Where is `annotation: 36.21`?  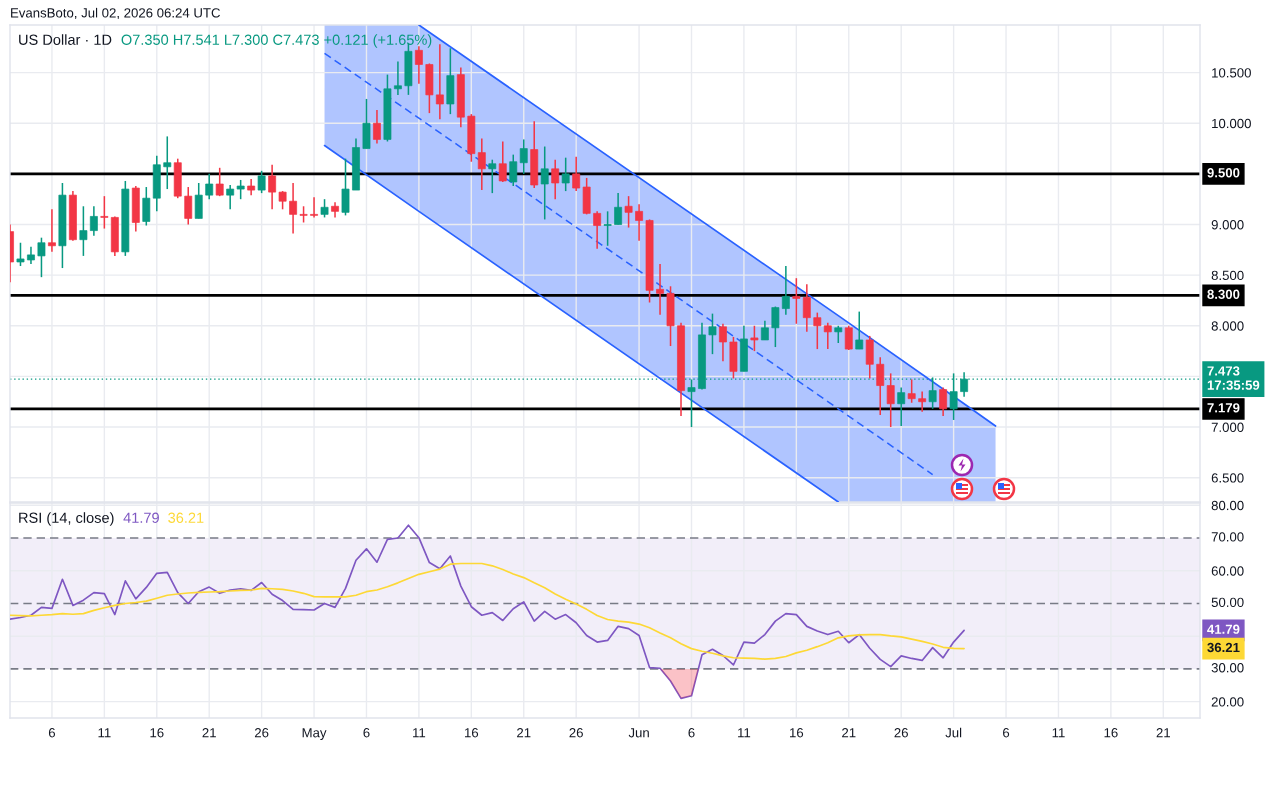
annotation: 36.21 is located at coordinates (186, 517).